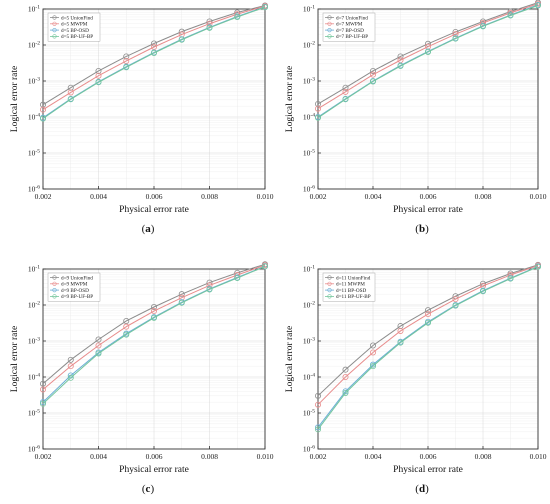 The width and height of the screenshot is (550, 504). What do you see at coordinates (265, 456) in the screenshot?
I see `x-tick-label: 0.010` at bounding box center [265, 456].